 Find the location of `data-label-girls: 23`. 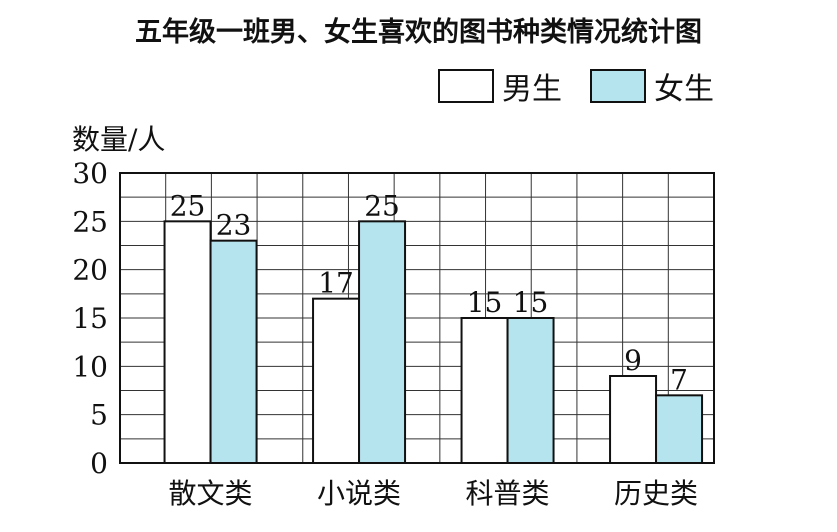

data-label-girls: 23 is located at coordinates (234, 225).